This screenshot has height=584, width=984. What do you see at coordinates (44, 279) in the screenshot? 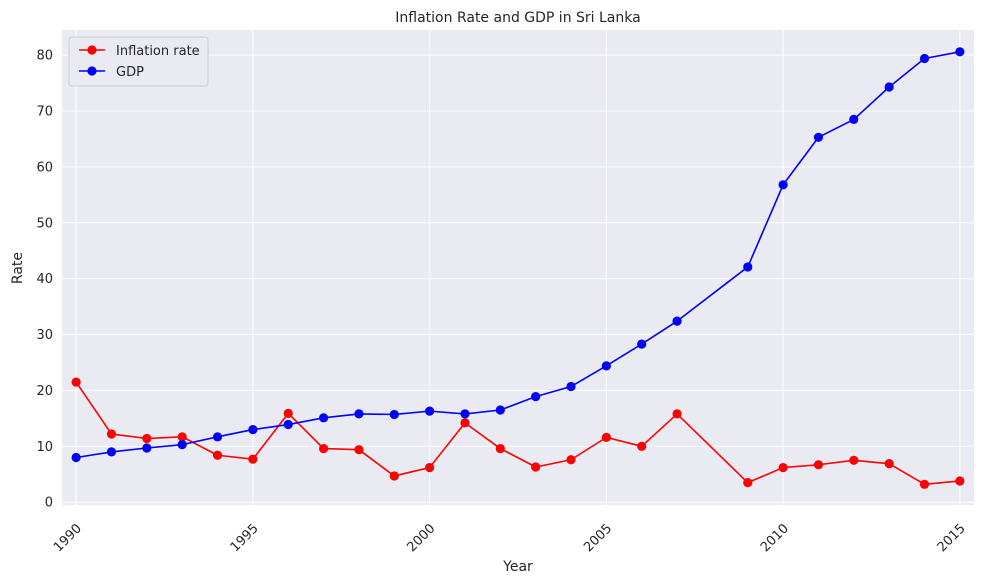
I see `y-tick-label: 40` at bounding box center [44, 279].